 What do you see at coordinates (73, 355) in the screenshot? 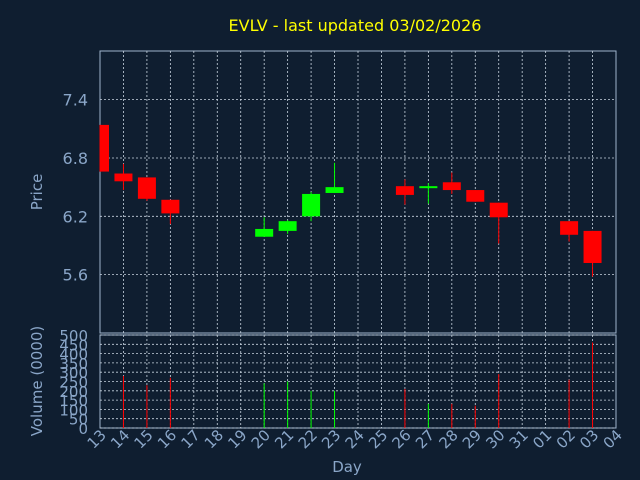
I see `volume-tick-label: 400` at bounding box center [73, 355].